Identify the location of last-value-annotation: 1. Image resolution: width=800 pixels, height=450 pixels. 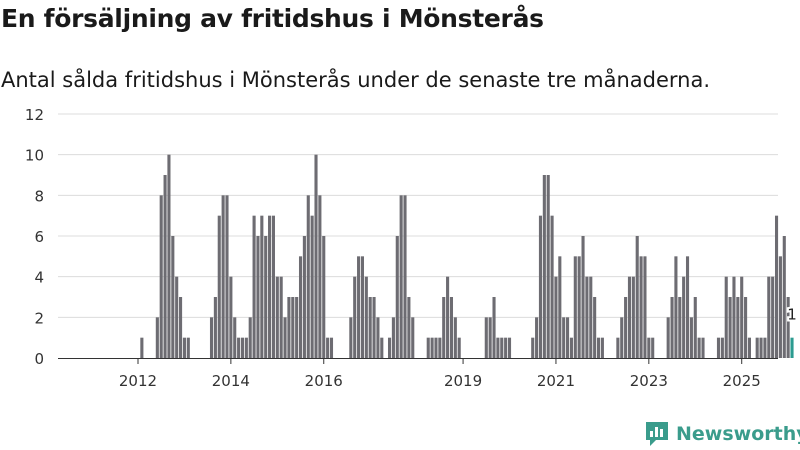
(792, 315).